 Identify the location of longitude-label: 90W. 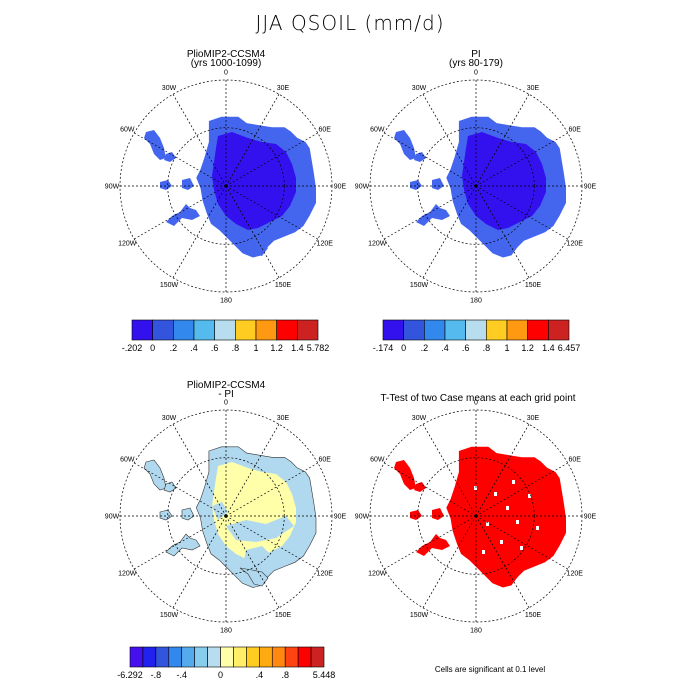
(112, 517).